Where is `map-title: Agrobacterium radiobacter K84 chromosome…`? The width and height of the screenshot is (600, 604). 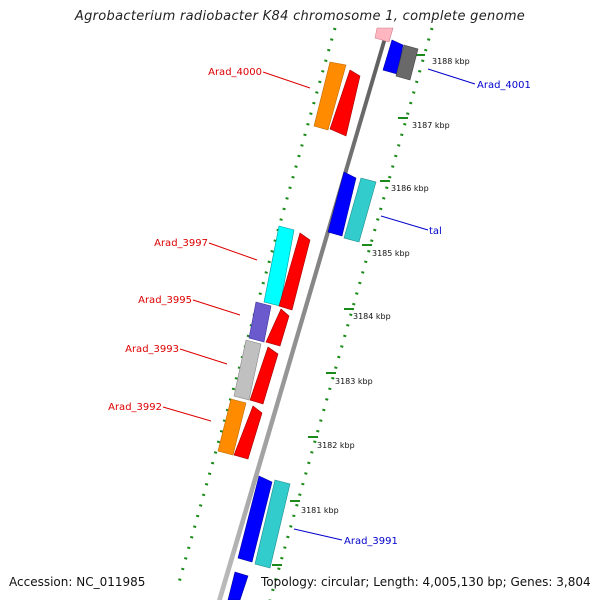 map-title: Agrobacterium radiobacter K84 chromosome… is located at coordinates (300, 16).